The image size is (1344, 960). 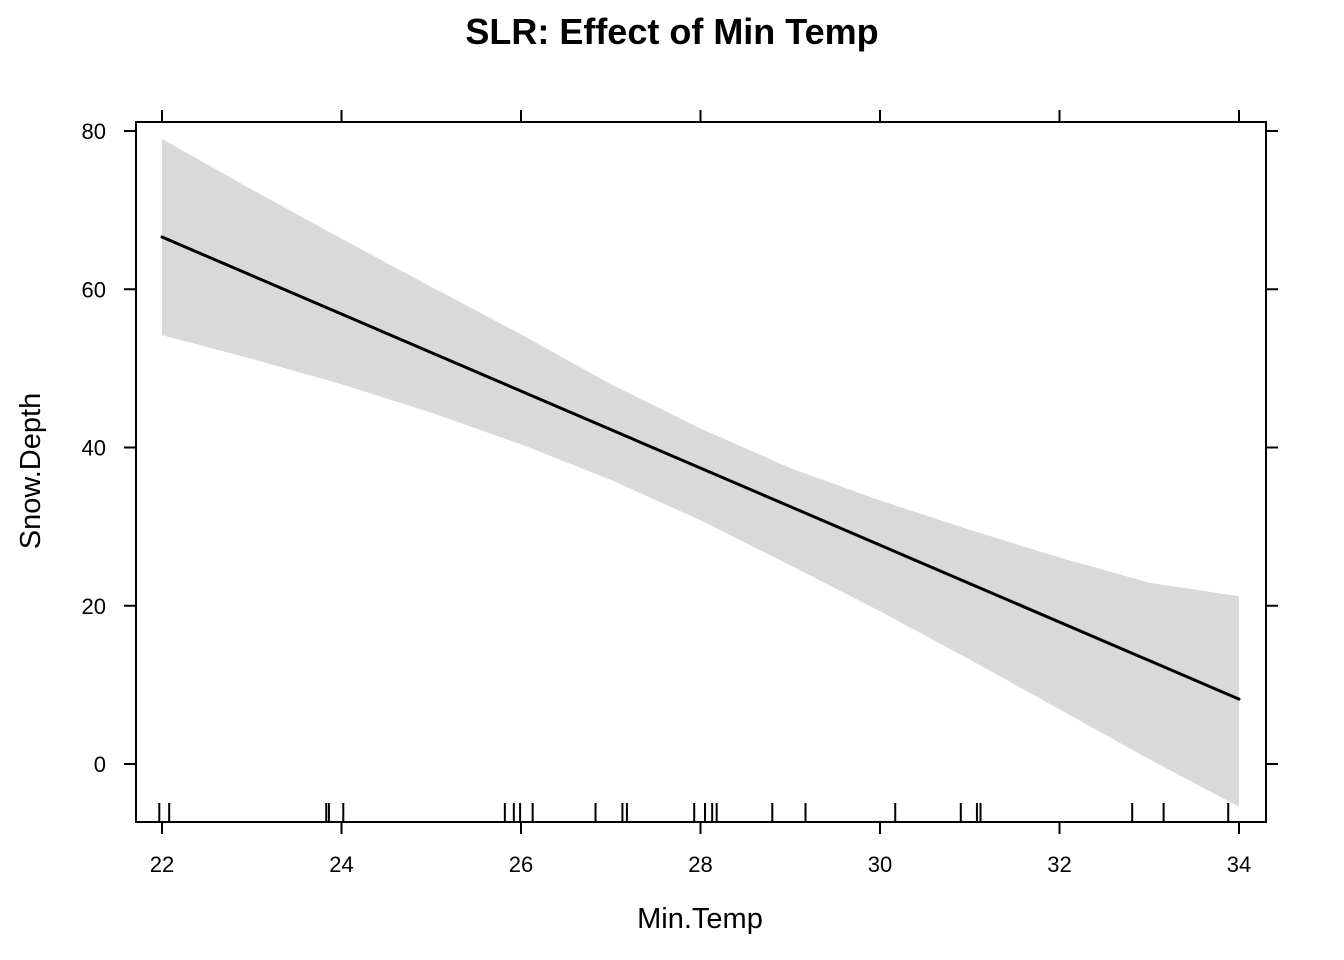 What do you see at coordinates (694, 812) in the screenshot?
I see `rug-layer` at bounding box center [694, 812].